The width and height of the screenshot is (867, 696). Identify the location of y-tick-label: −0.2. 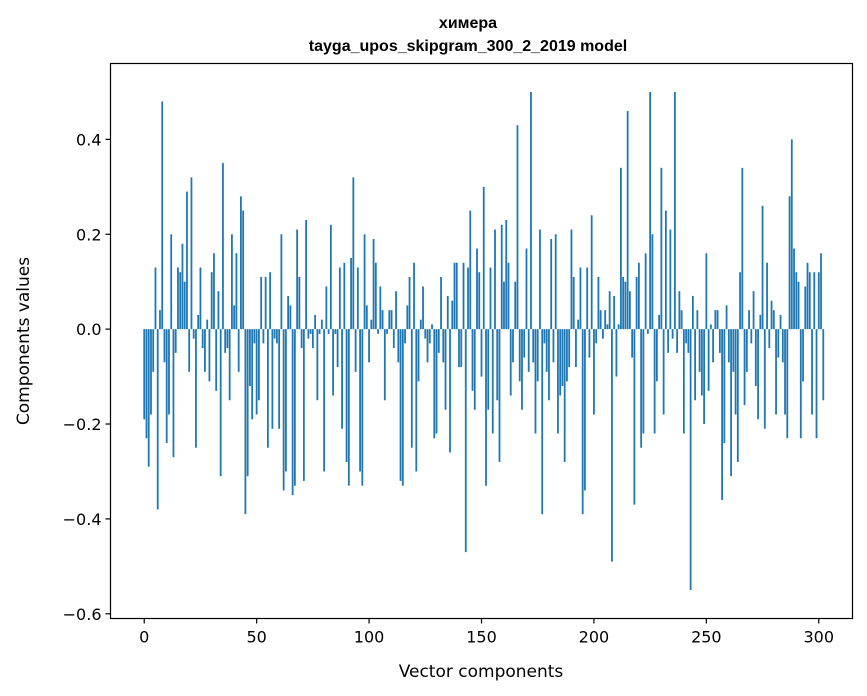
(82, 424).